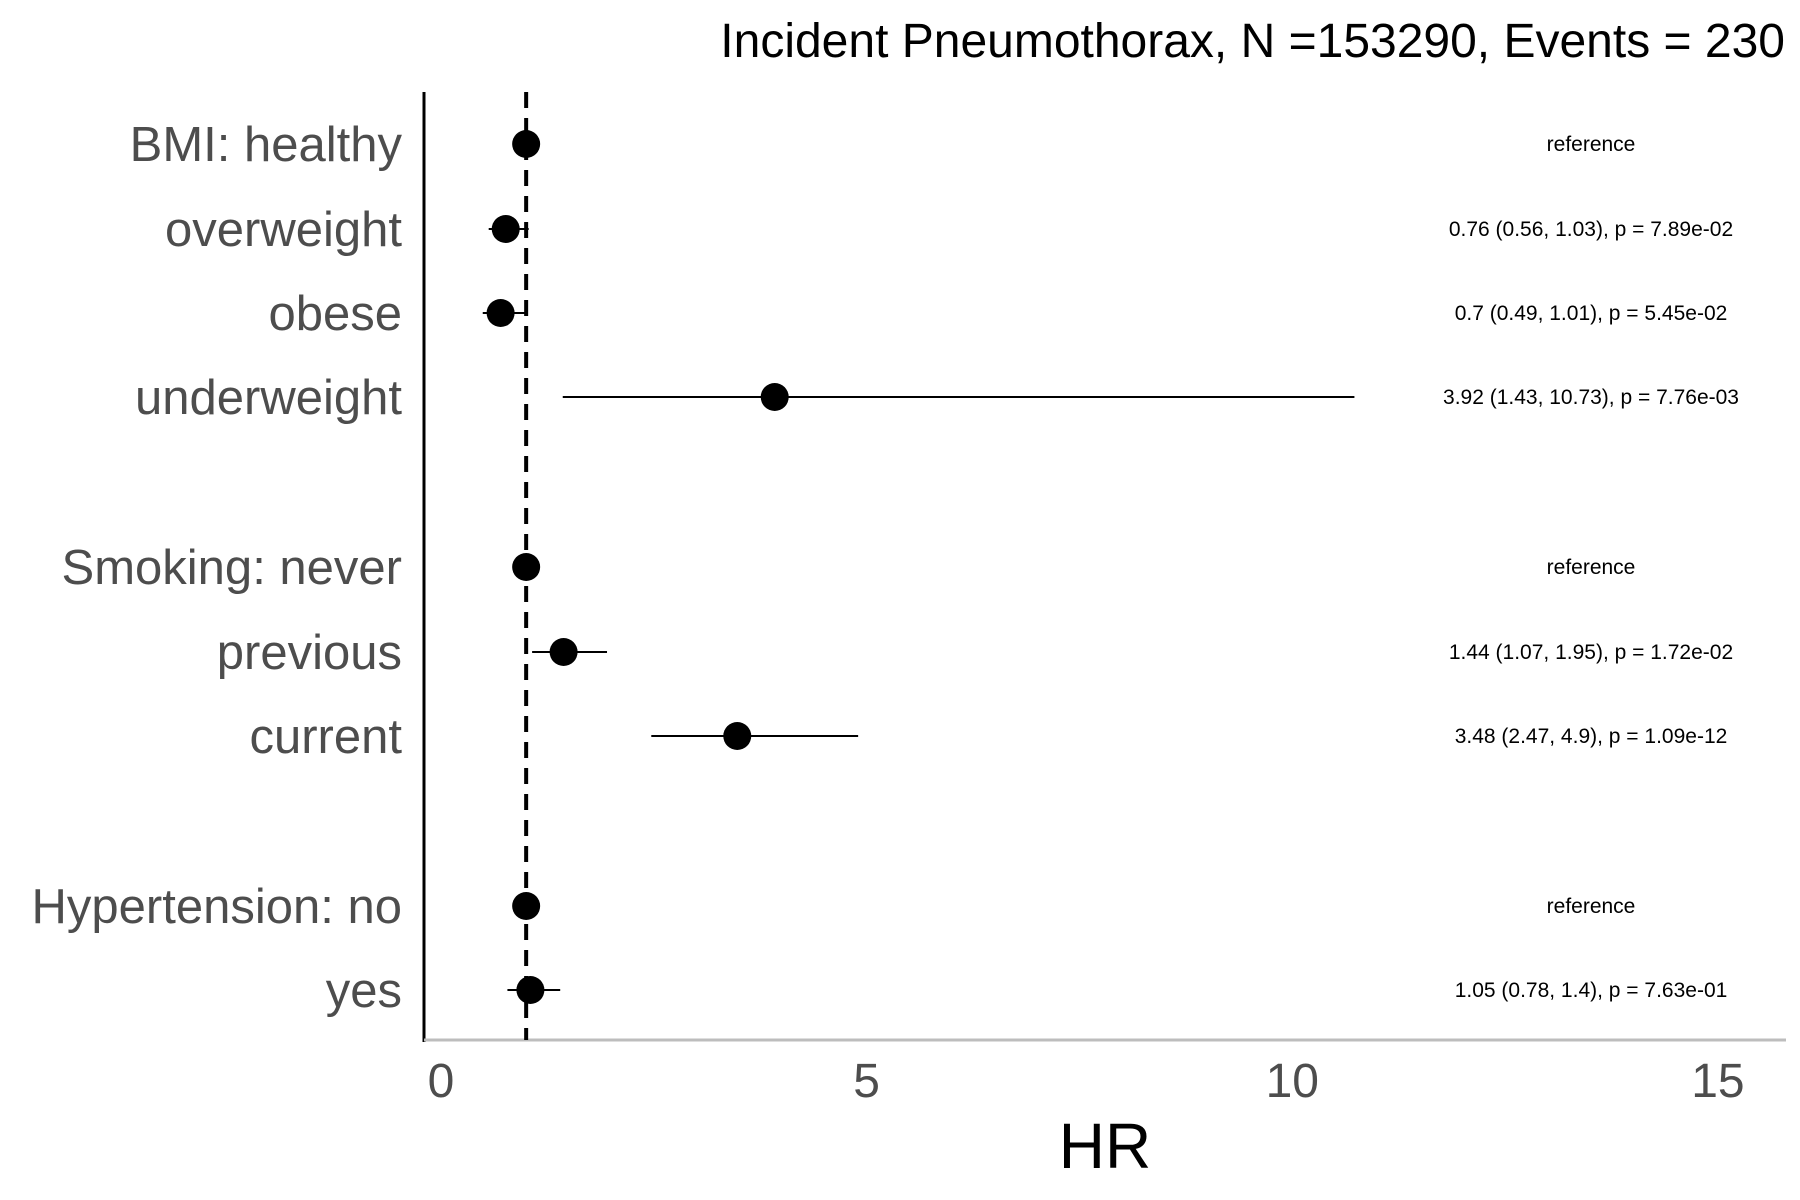  What do you see at coordinates (975, 653) in the screenshot?
I see `forest-row: previous 1.44 (1.07, 1.95), p = 1.72e-02` at bounding box center [975, 653].